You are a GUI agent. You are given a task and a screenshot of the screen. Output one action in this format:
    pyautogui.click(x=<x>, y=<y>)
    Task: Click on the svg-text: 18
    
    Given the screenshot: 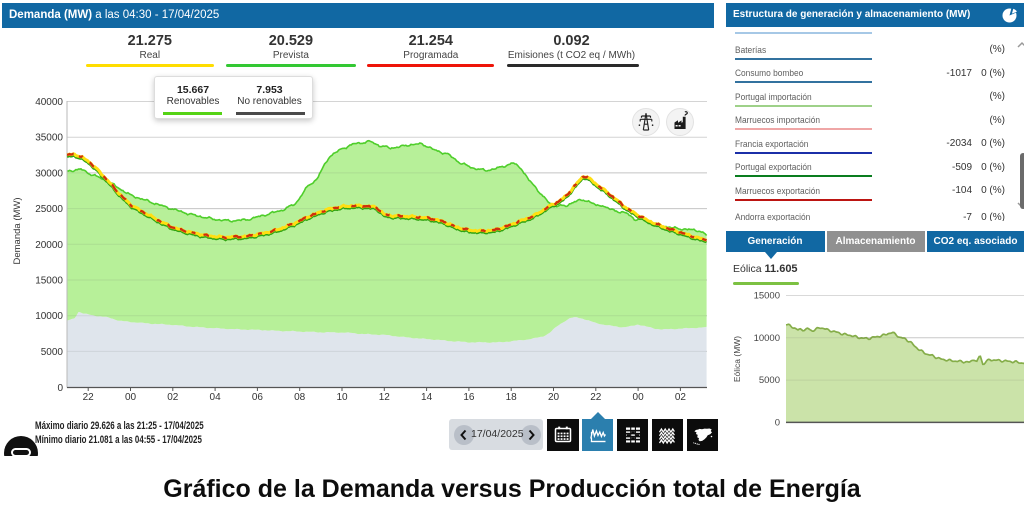 What is the action you would take?
    pyautogui.click(x=512, y=397)
    